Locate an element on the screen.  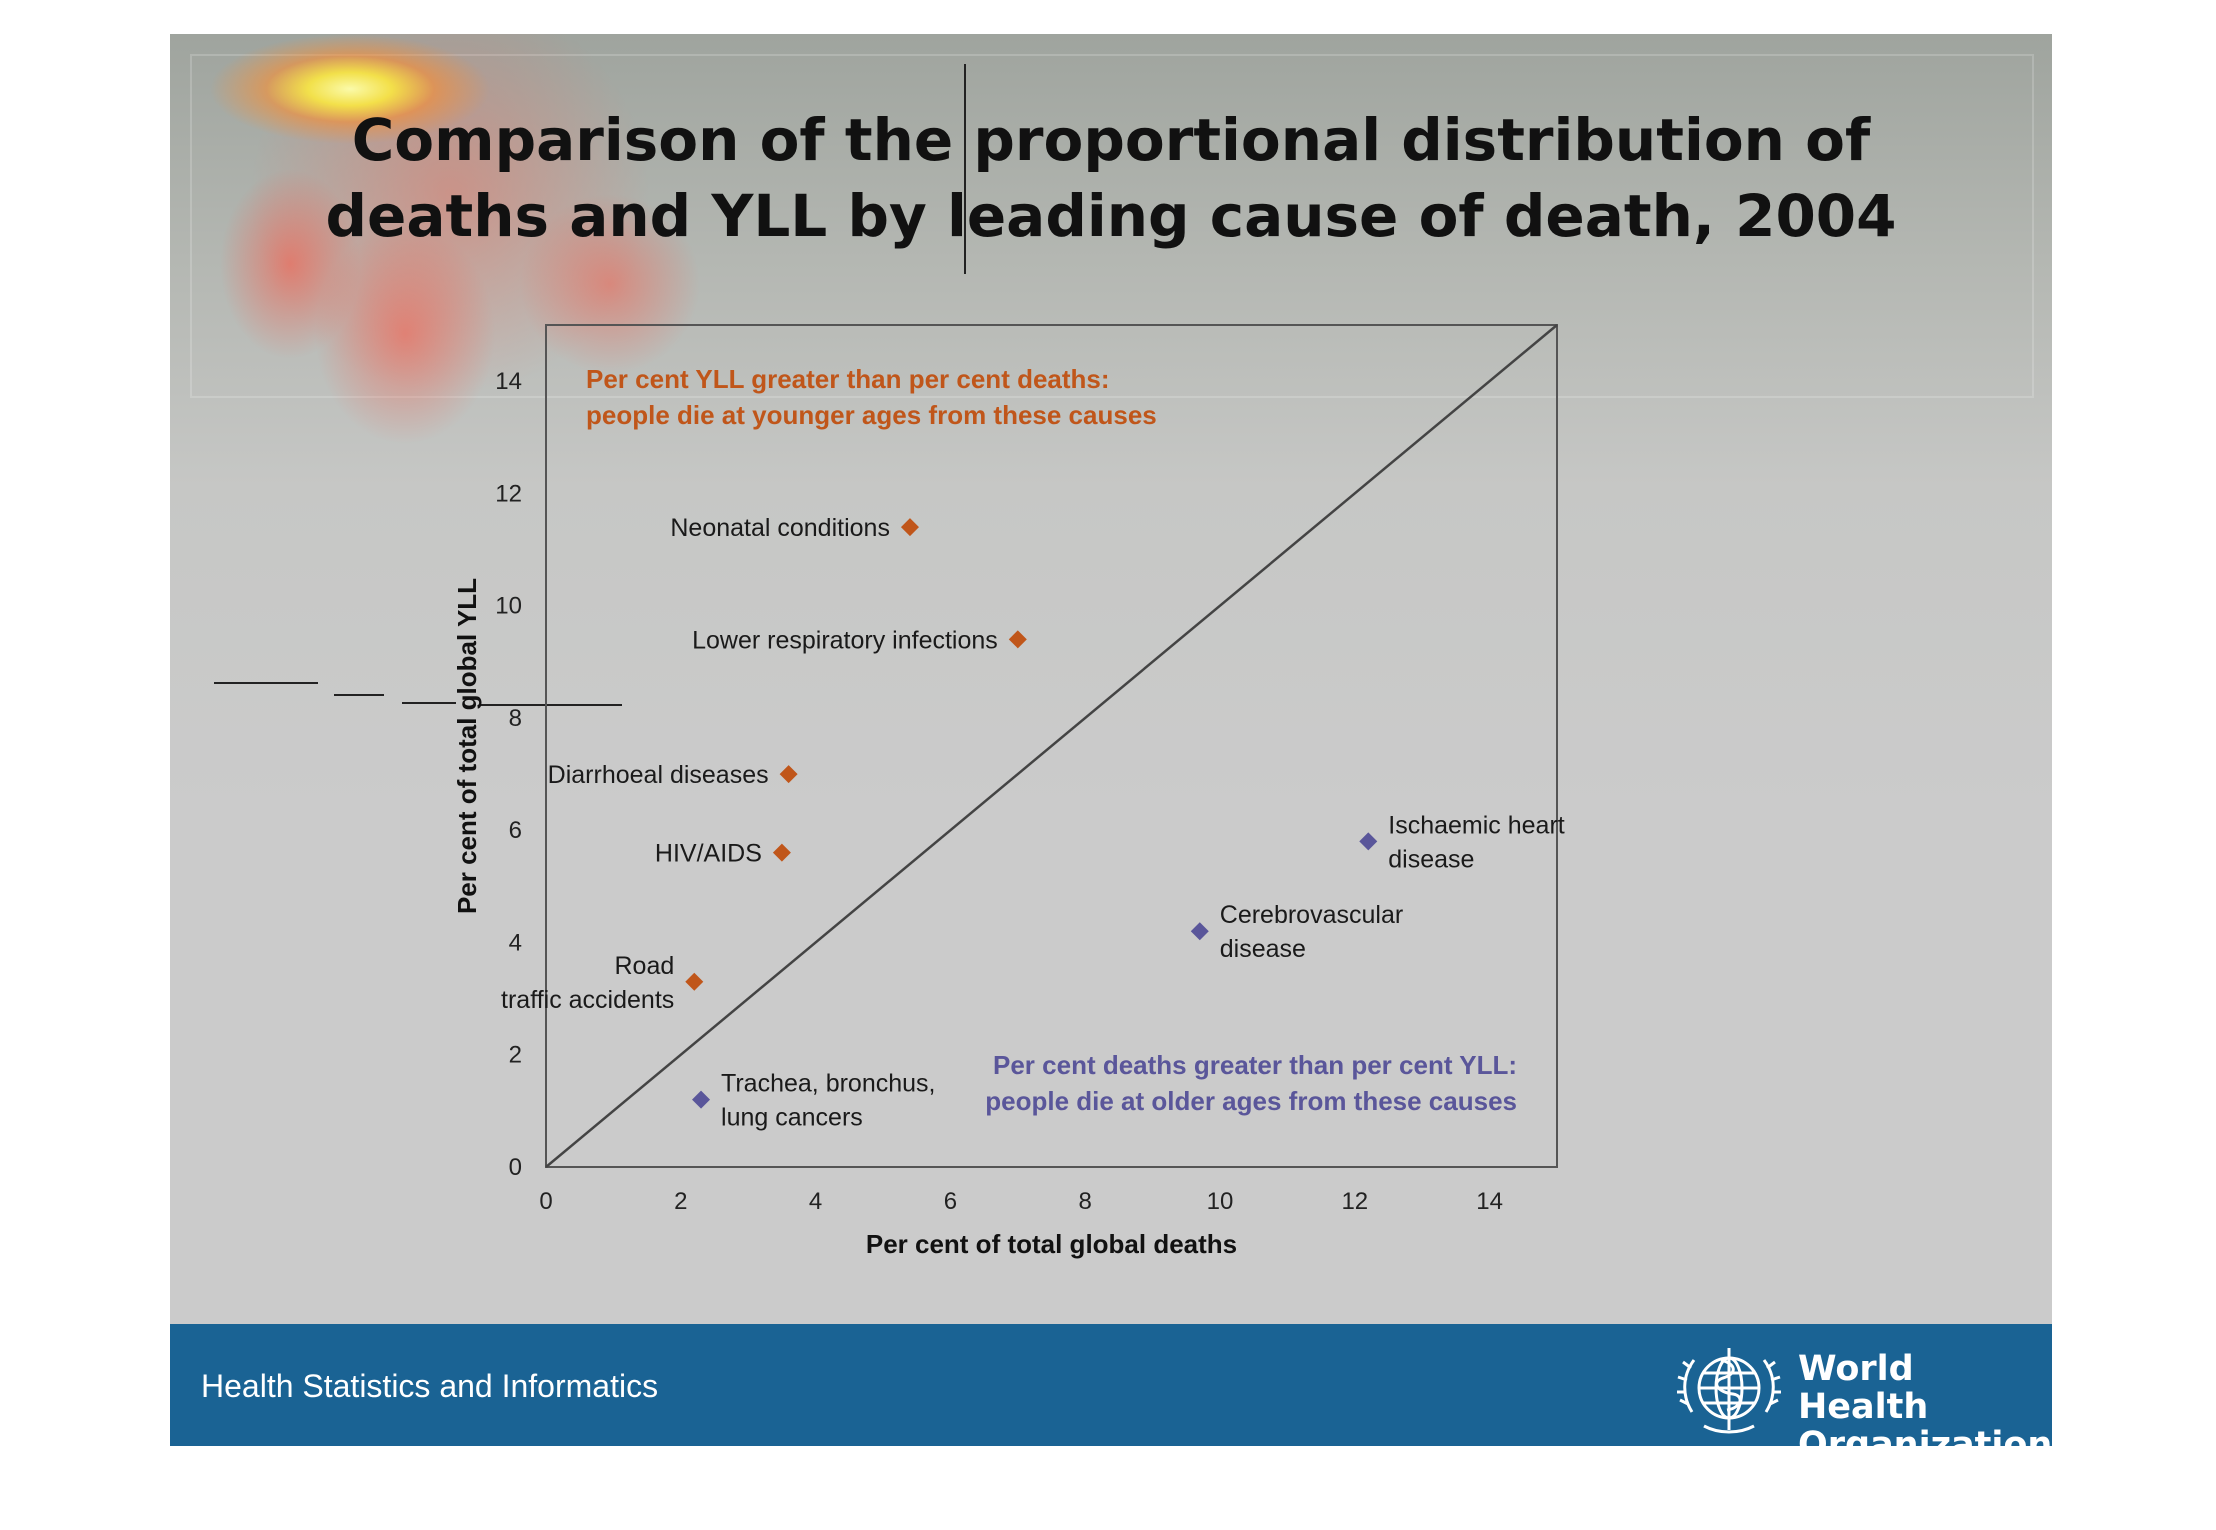
x-axis-title: Per cent of total global deaths is located at coordinates (1051, 1244).